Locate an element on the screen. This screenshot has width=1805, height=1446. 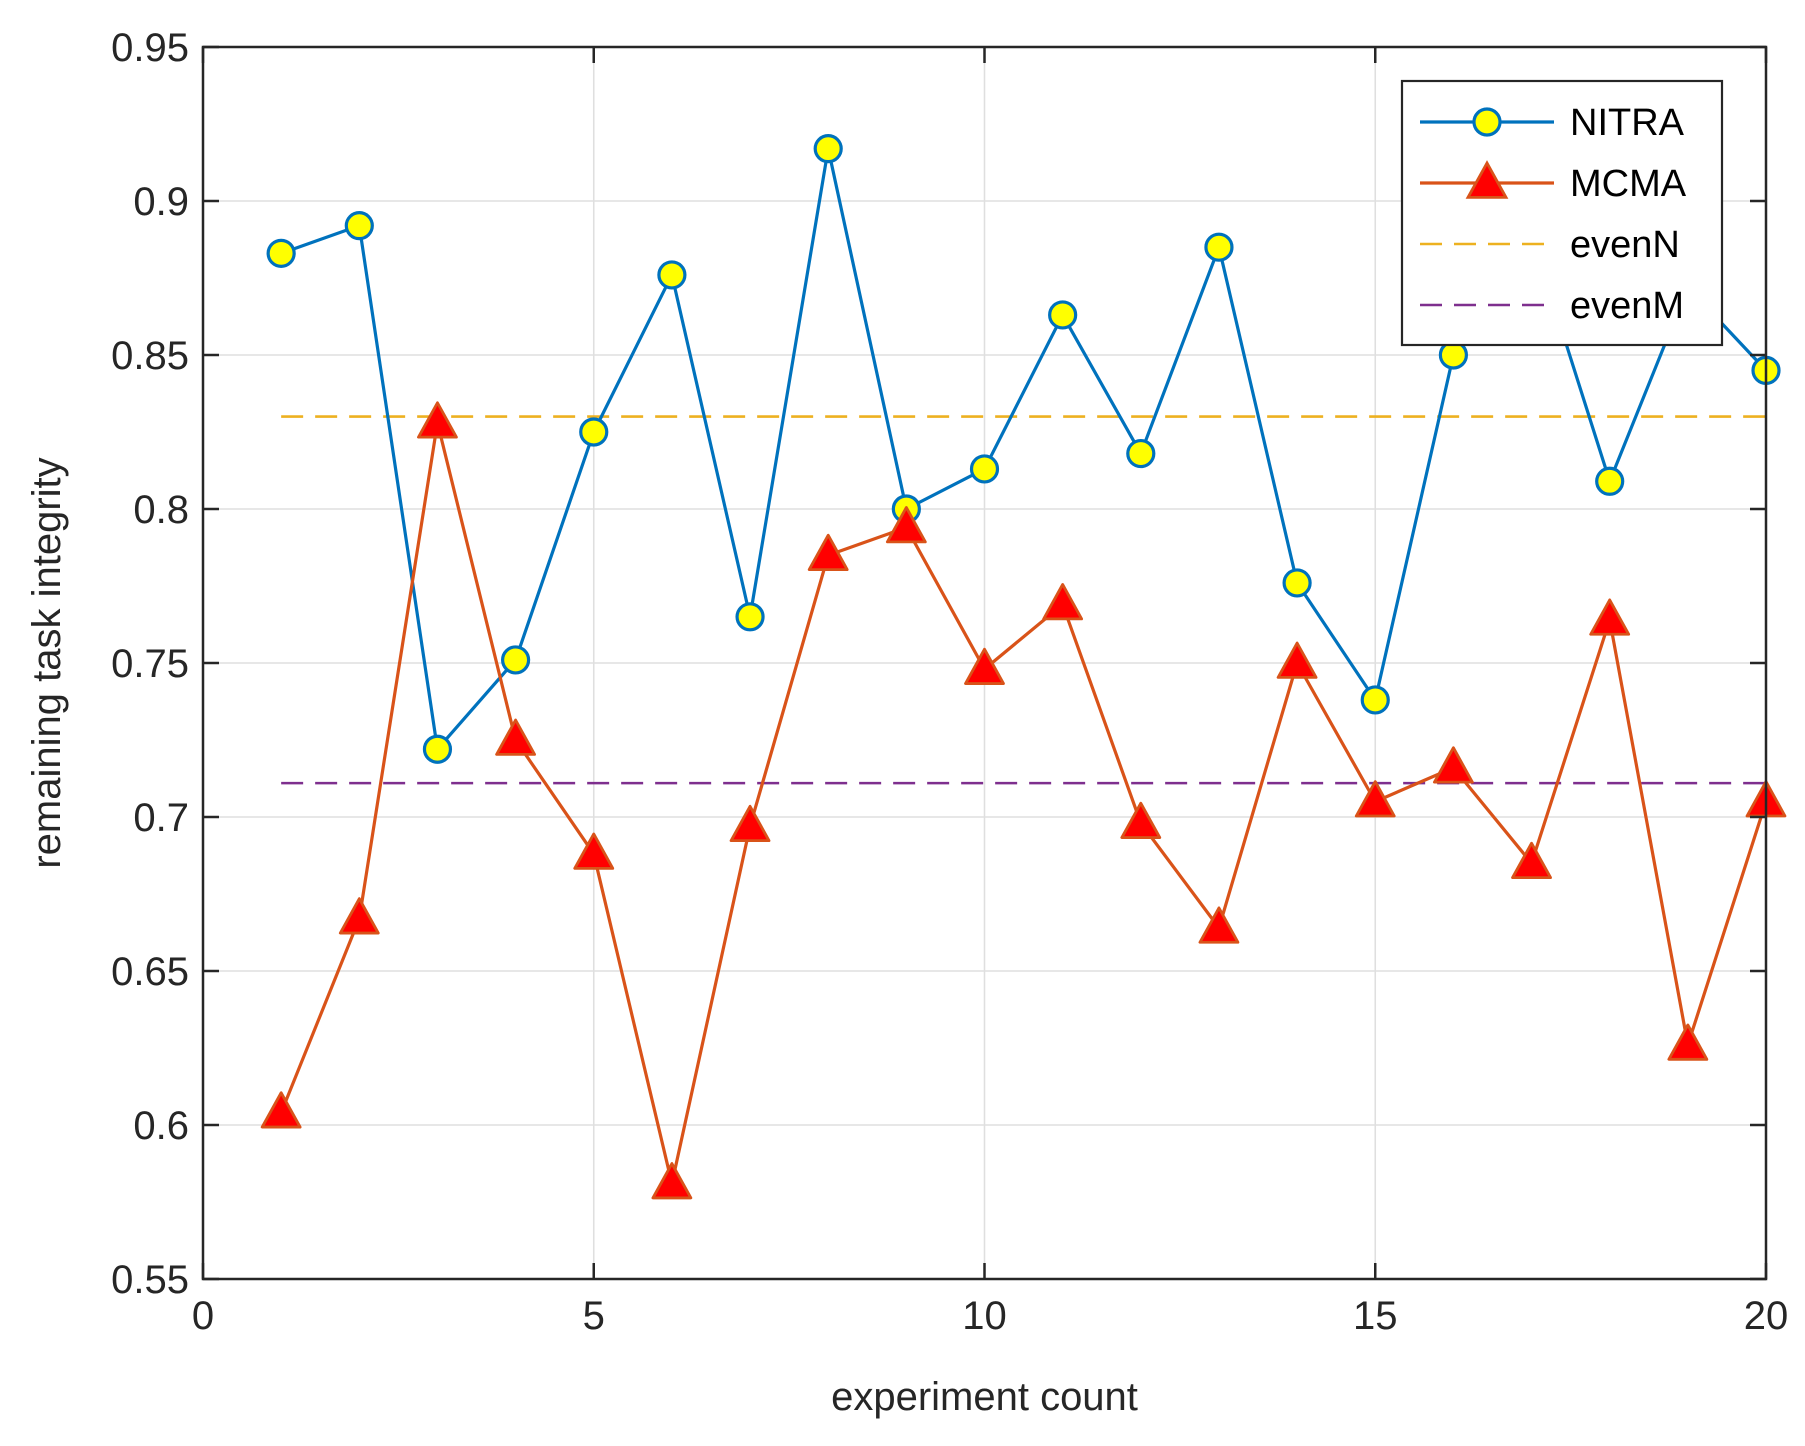
y-tick-label: 0.8 is located at coordinates (161, 510).